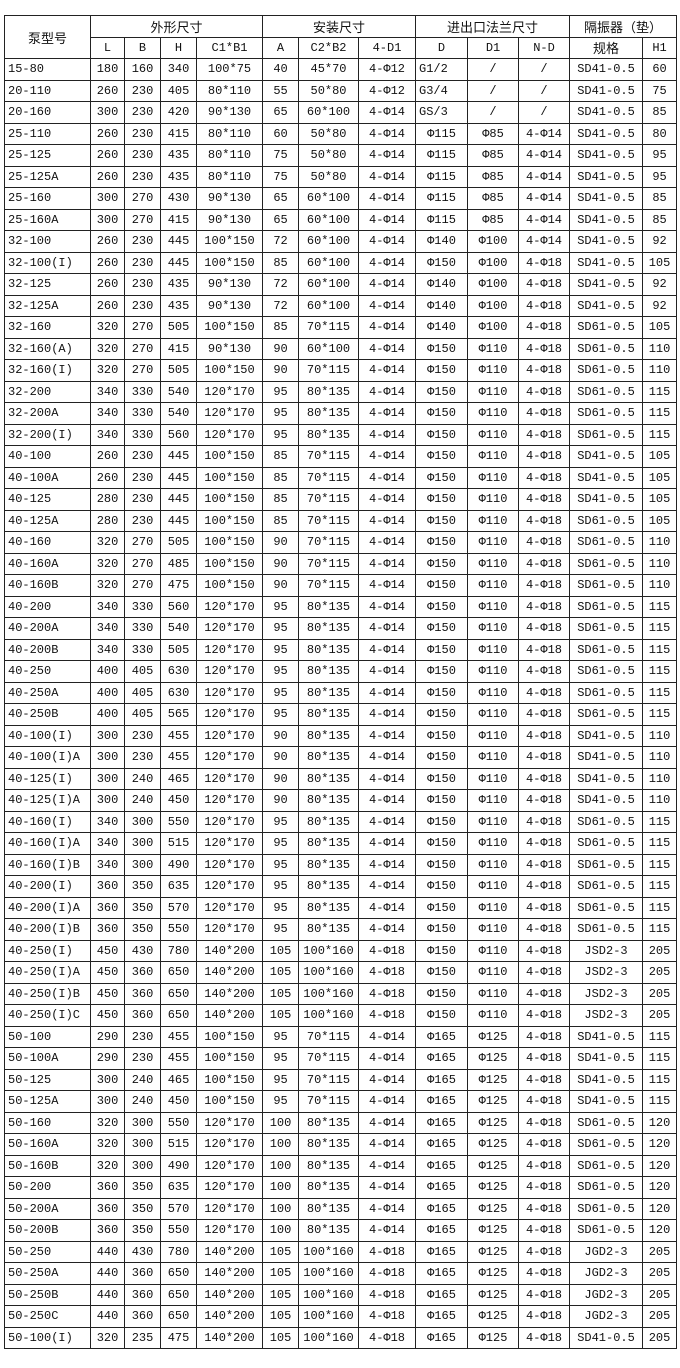  What do you see at coordinates (660, 520) in the screenshot?
I see `table-cell: 105` at bounding box center [660, 520].